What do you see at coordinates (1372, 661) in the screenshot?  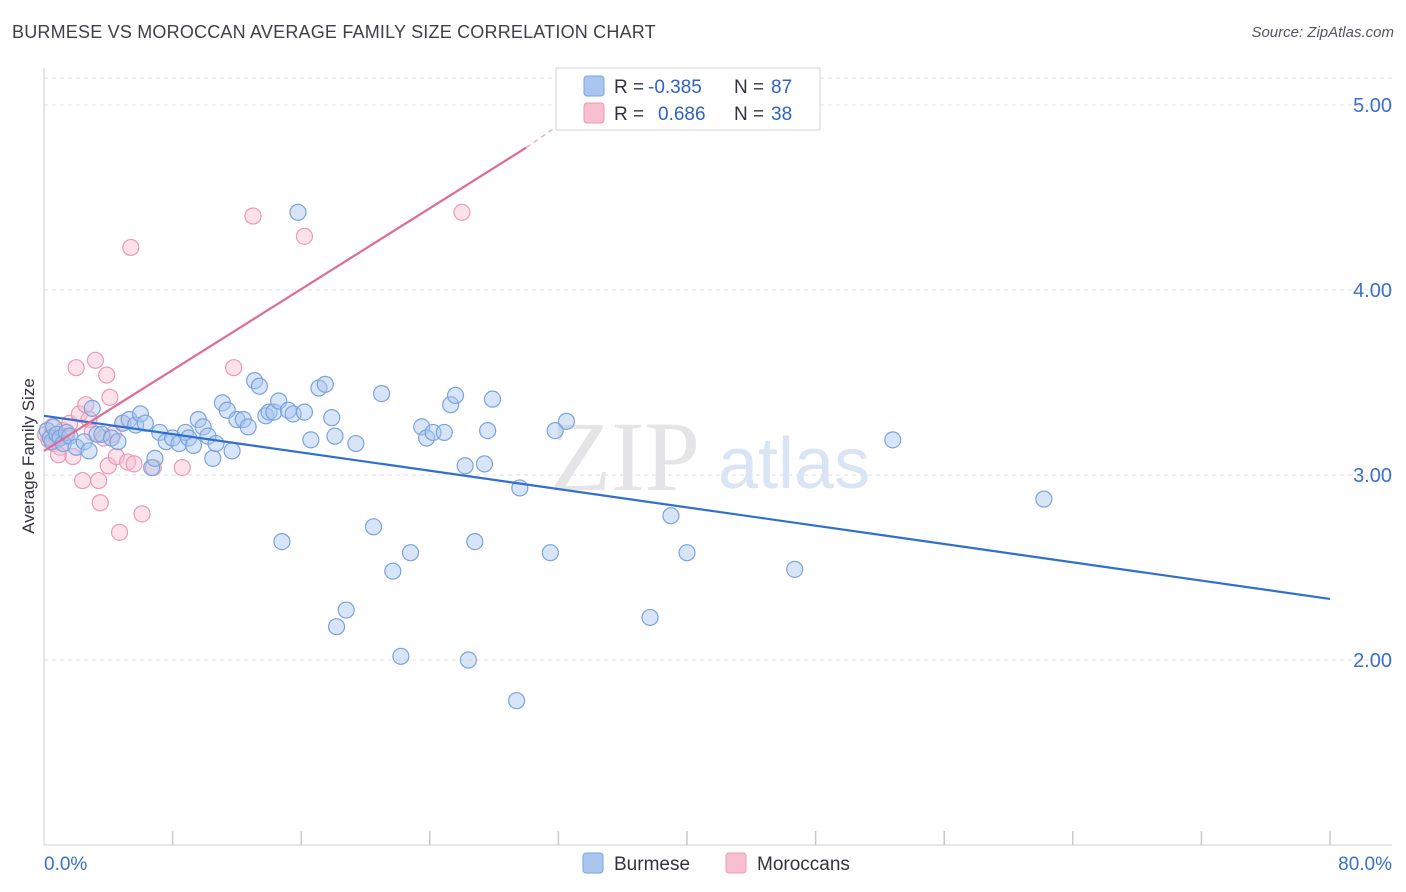 I see `y-tick-label: 2.00` at bounding box center [1372, 661].